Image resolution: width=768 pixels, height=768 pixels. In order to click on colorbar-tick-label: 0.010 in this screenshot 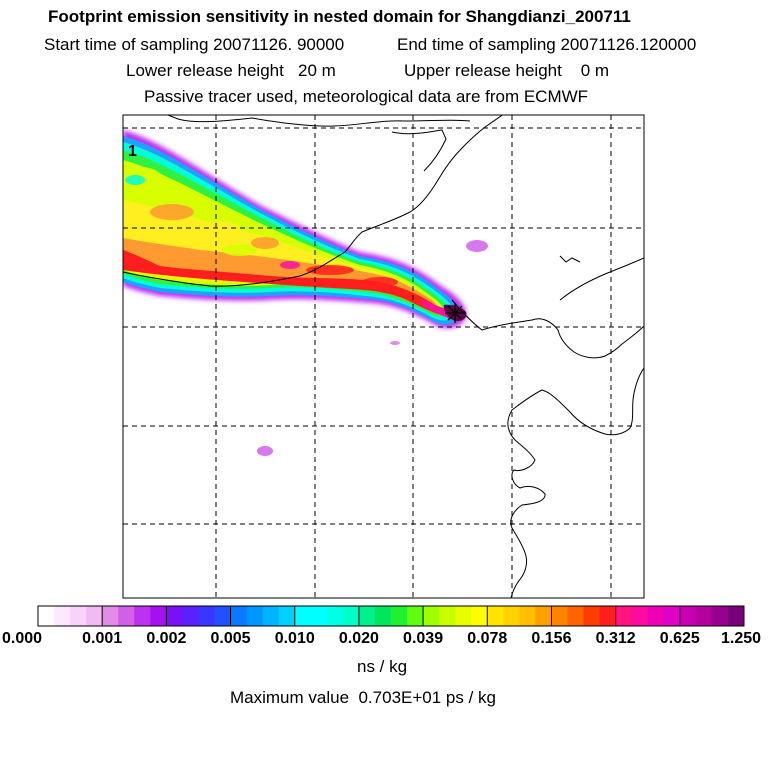, I will do `click(294, 638)`.